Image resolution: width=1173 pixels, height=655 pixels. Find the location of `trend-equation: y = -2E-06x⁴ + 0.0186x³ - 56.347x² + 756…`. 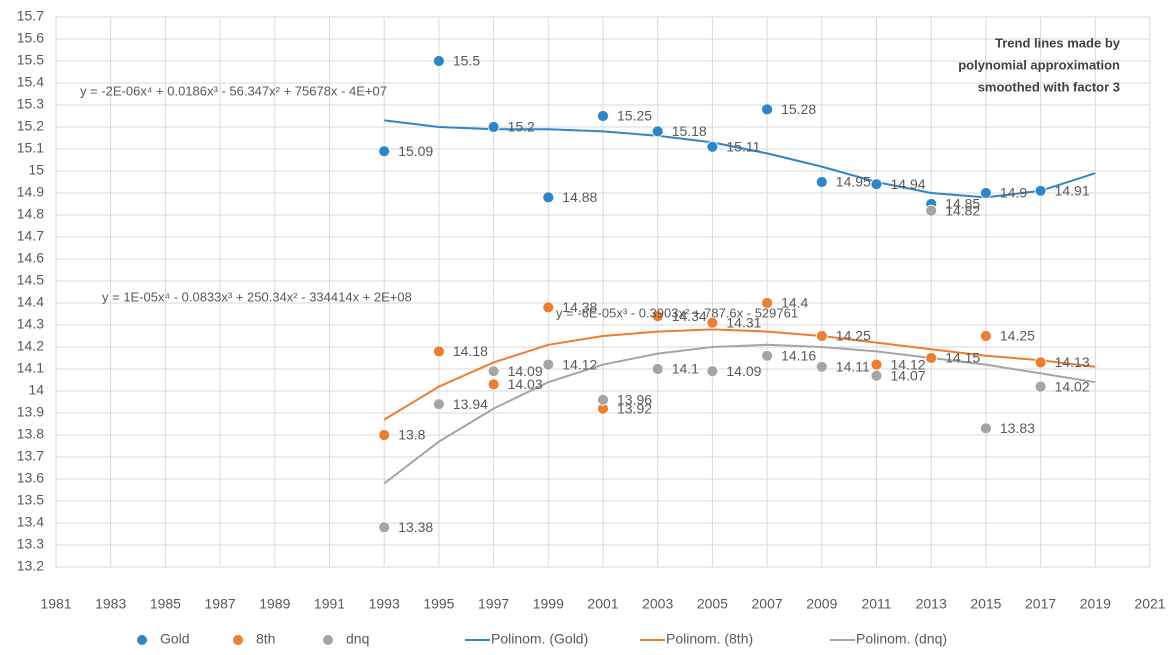

trend-equation: y = -2E-06x⁴ + 0.0186x³ - 56.347x² + 756… is located at coordinates (233, 90).